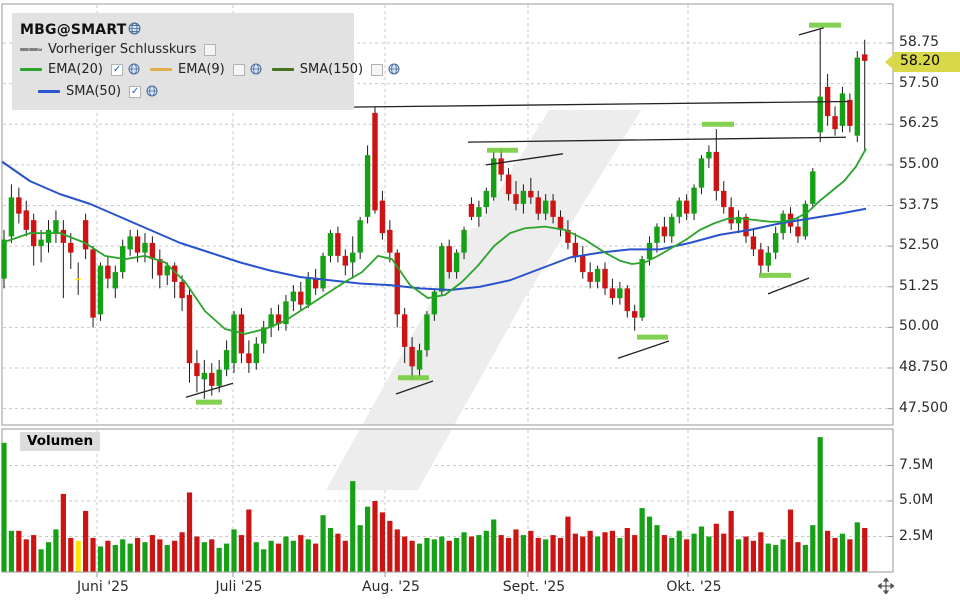  What do you see at coordinates (184, 29) in the screenshot?
I see `legend-title-row: MBG@SMART` at bounding box center [184, 29].